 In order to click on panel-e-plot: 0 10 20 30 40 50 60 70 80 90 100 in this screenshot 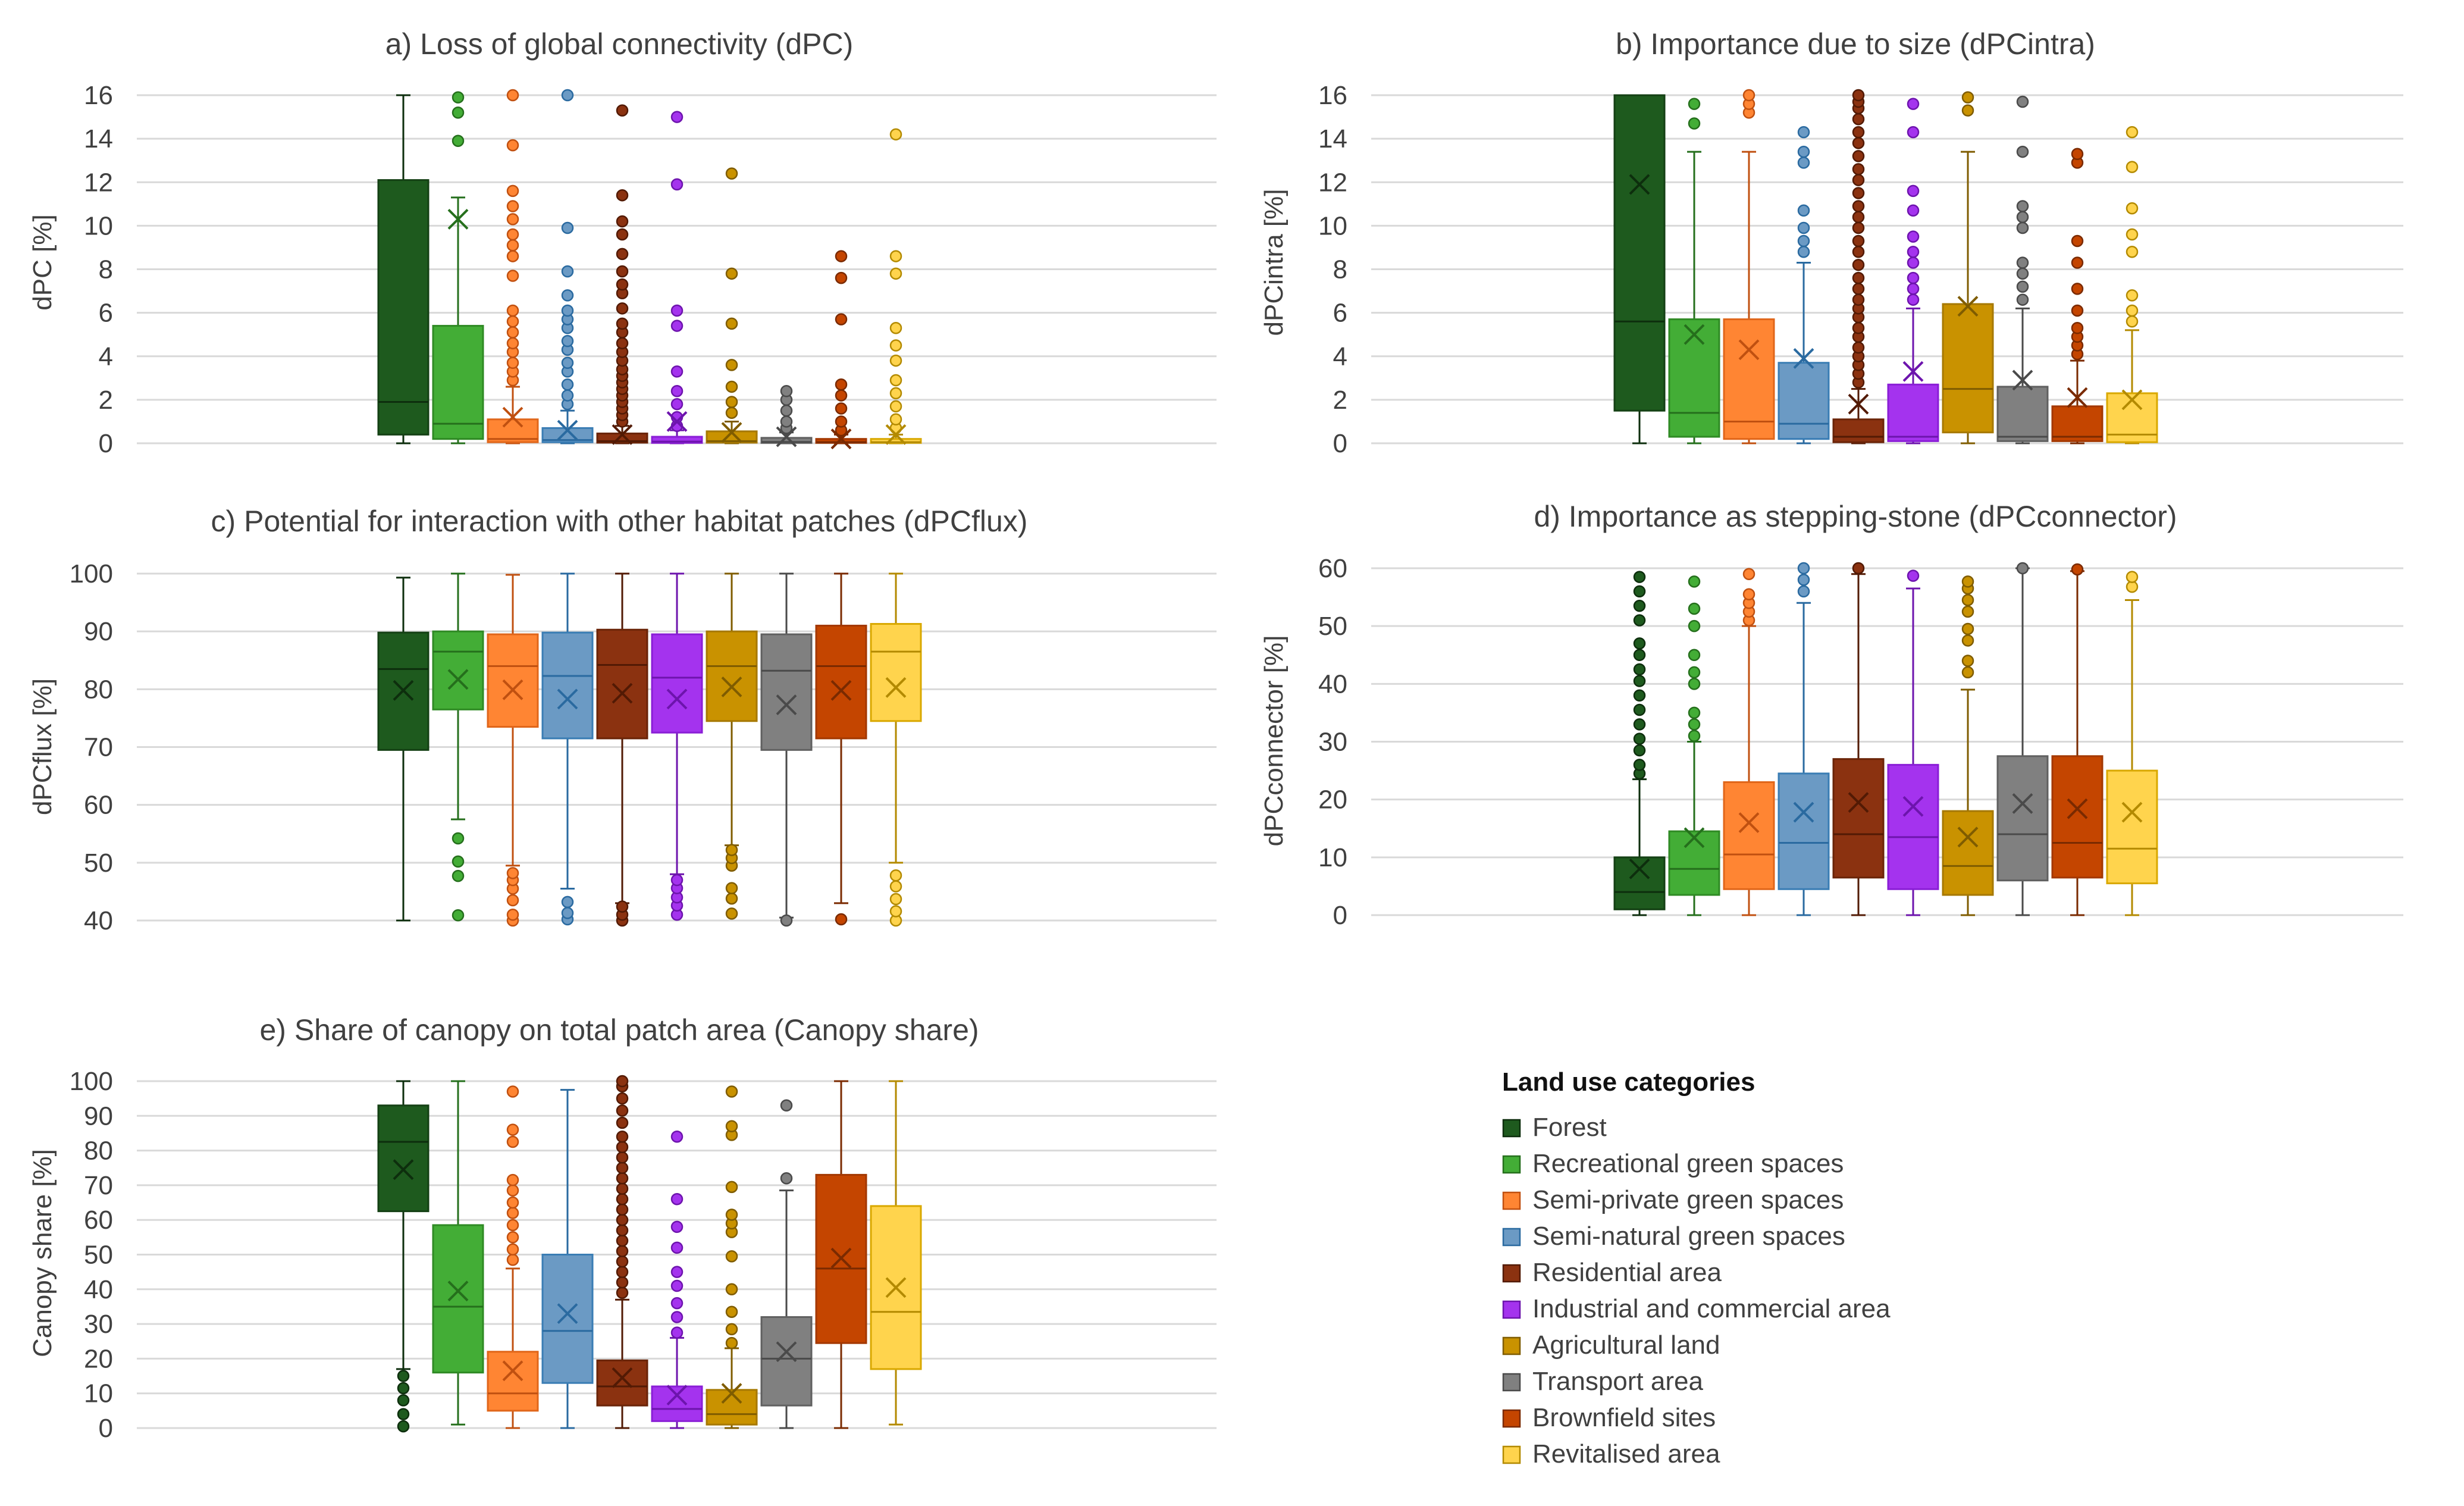, I will do `click(643, 1255)`.